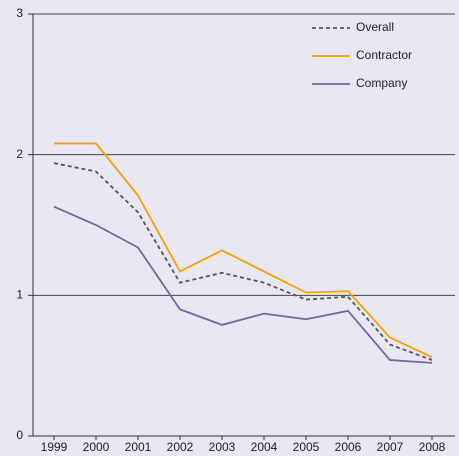  What do you see at coordinates (375, 27) in the screenshot?
I see `legend-label: Overall` at bounding box center [375, 27].